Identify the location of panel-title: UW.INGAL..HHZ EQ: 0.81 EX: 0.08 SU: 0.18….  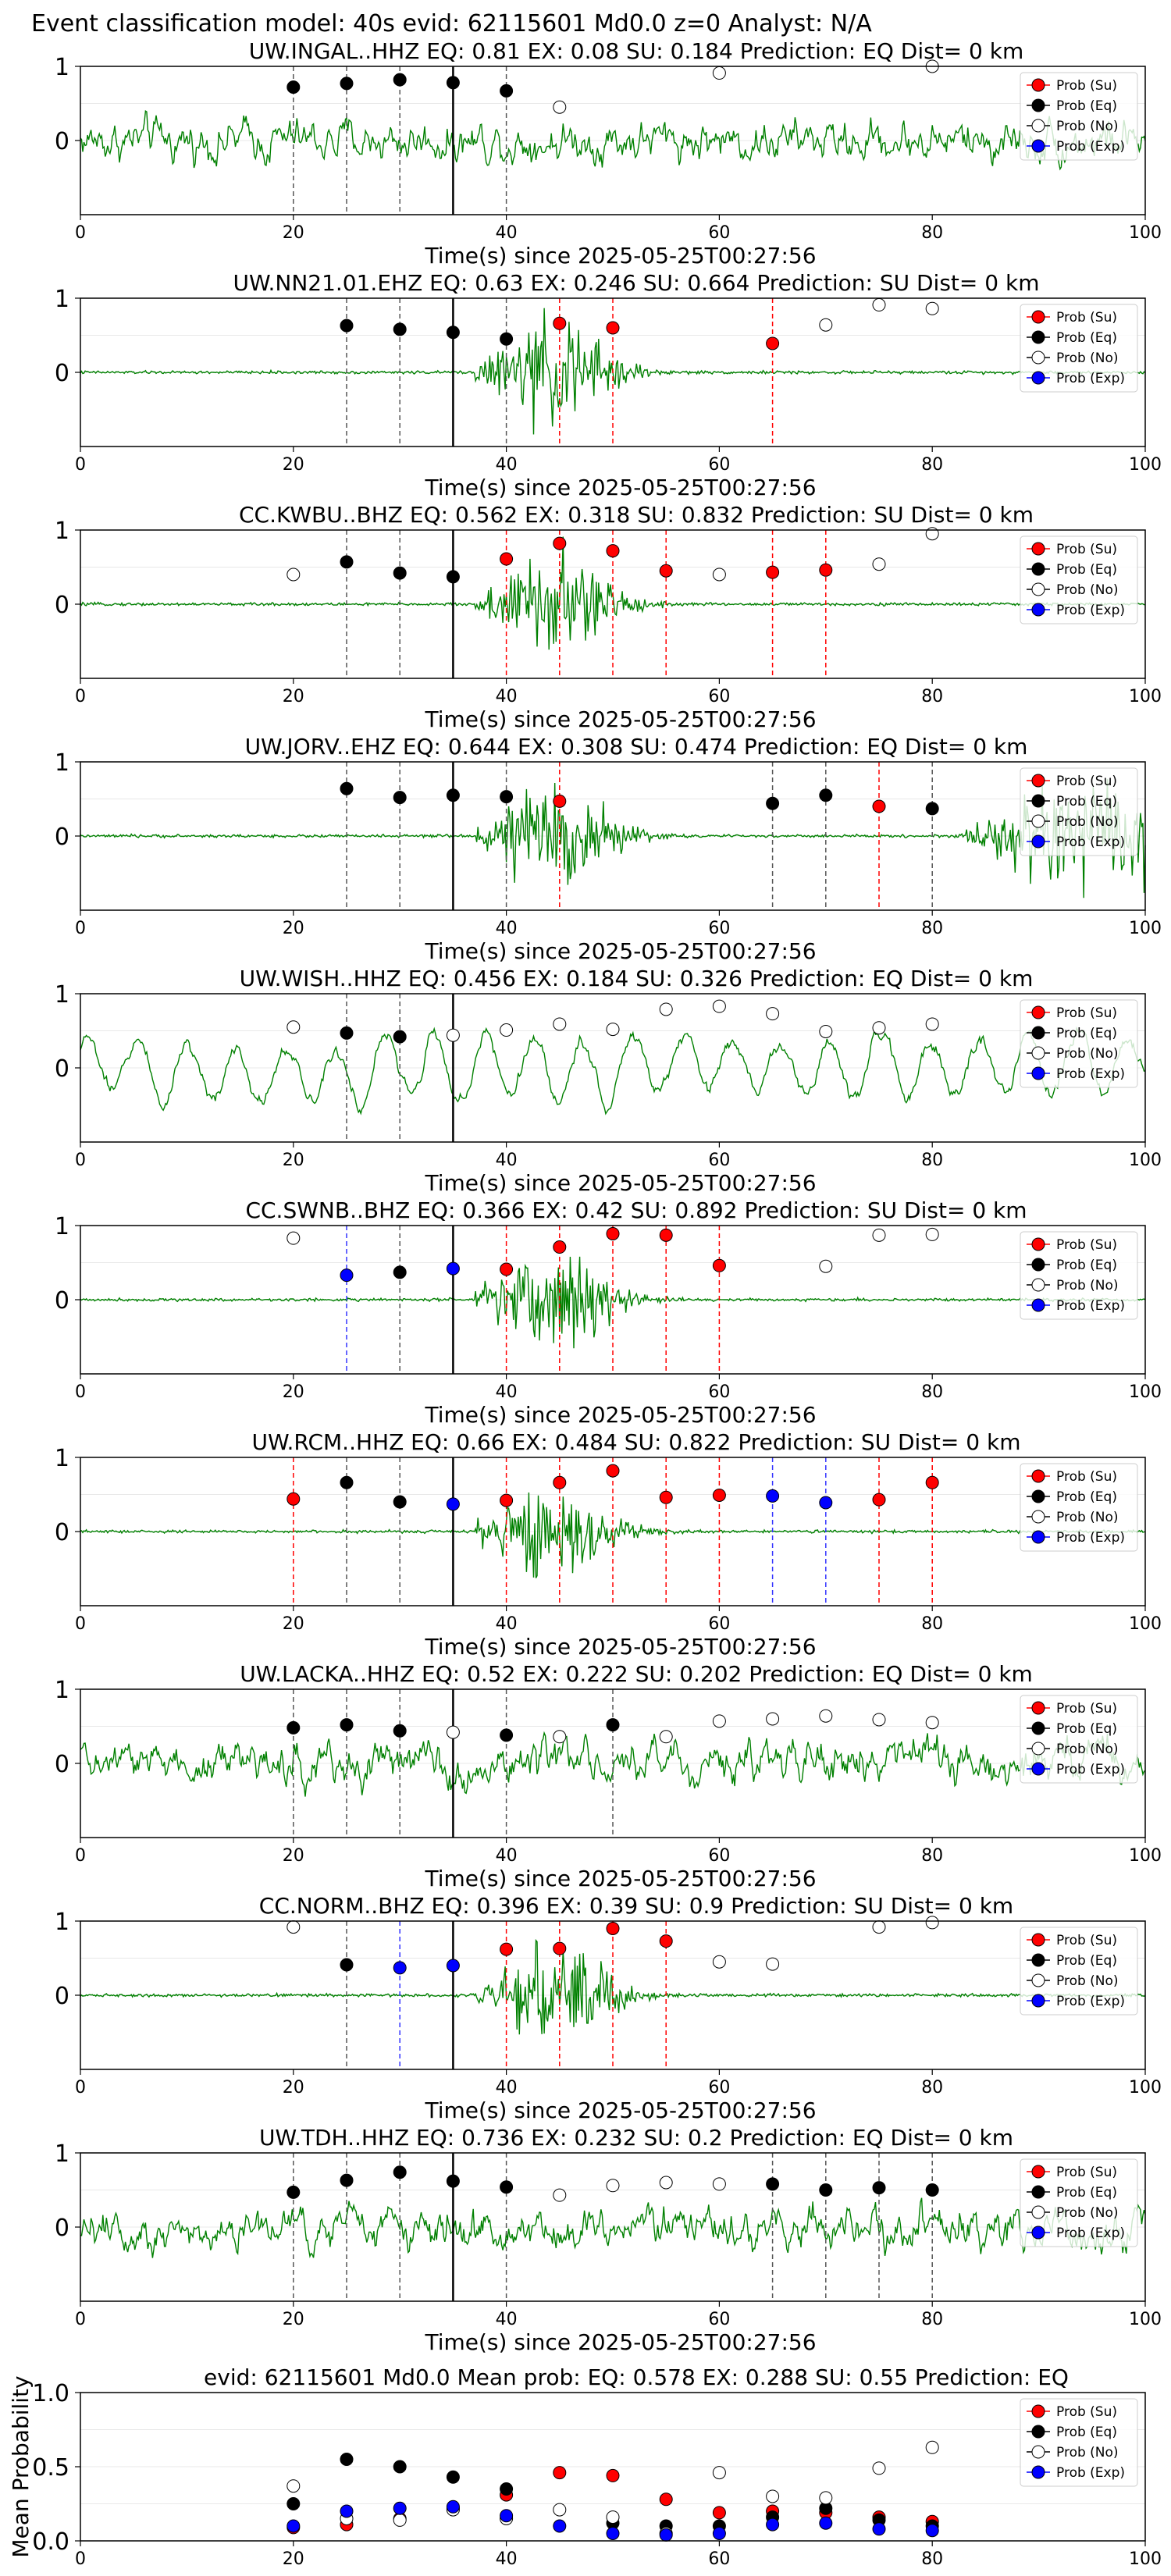
(636, 51).